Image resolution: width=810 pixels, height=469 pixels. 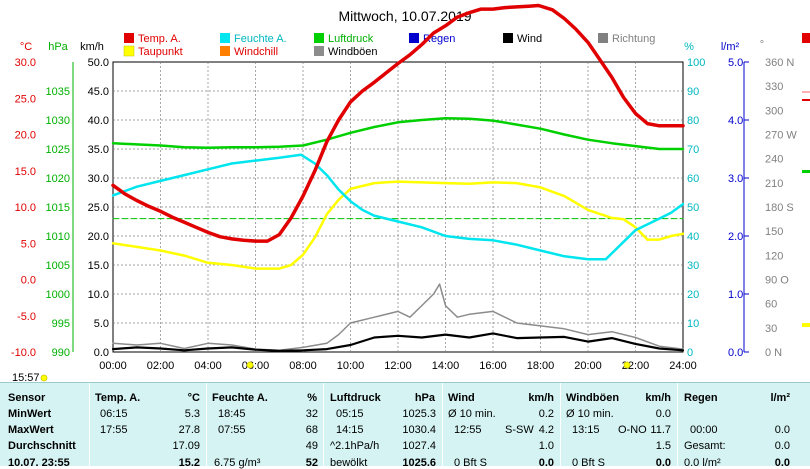 What do you see at coordinates (353, 52) in the screenshot?
I see `legend-label-gusts: Windböen` at bounding box center [353, 52].